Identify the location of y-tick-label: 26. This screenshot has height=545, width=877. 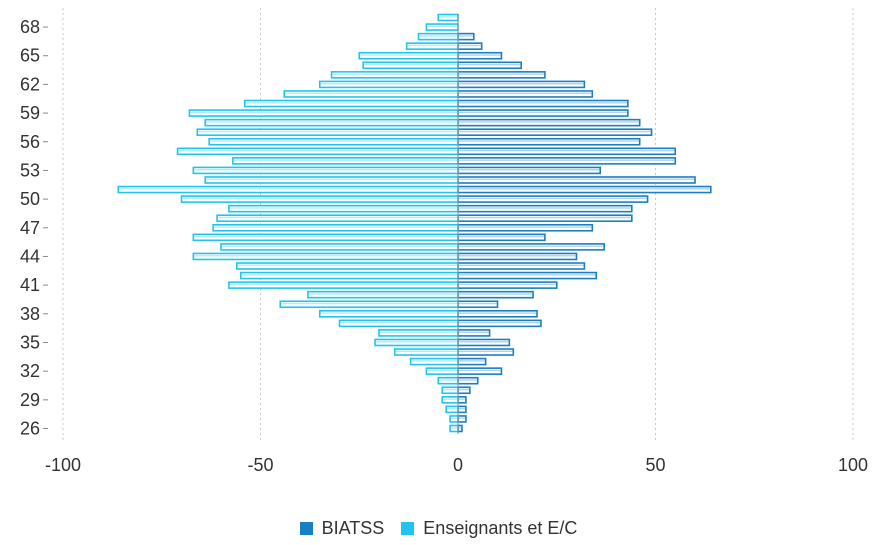
(30, 429).